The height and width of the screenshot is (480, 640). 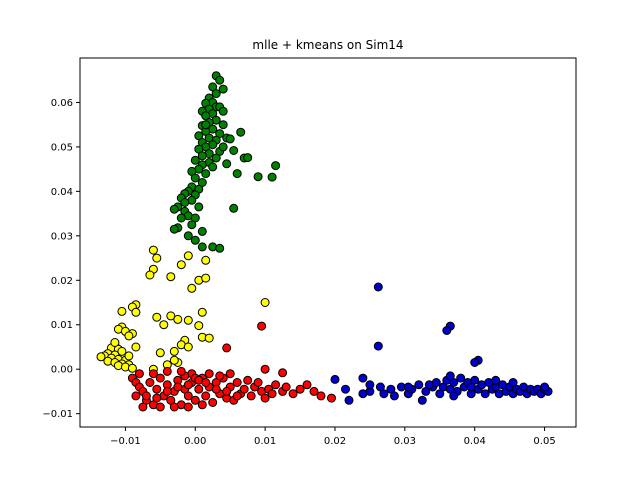 What do you see at coordinates (544, 441) in the screenshot?
I see `x-tick-label: 0.05` at bounding box center [544, 441].